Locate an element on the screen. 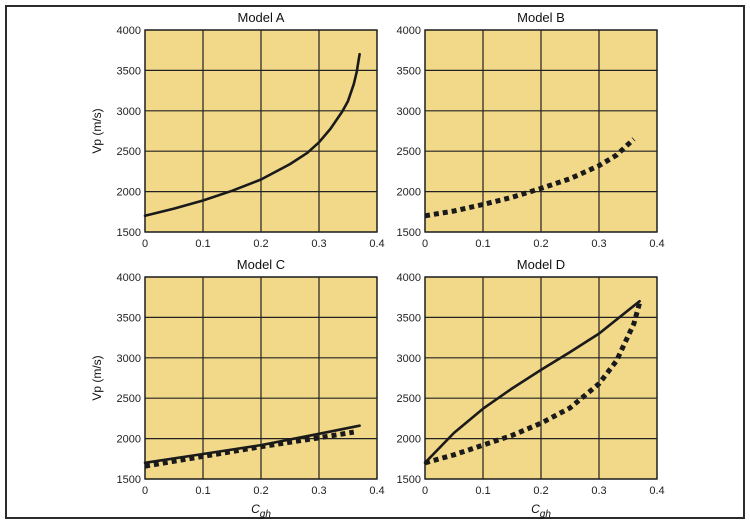 The image size is (750, 528). panel-title: Model C is located at coordinates (261, 264).